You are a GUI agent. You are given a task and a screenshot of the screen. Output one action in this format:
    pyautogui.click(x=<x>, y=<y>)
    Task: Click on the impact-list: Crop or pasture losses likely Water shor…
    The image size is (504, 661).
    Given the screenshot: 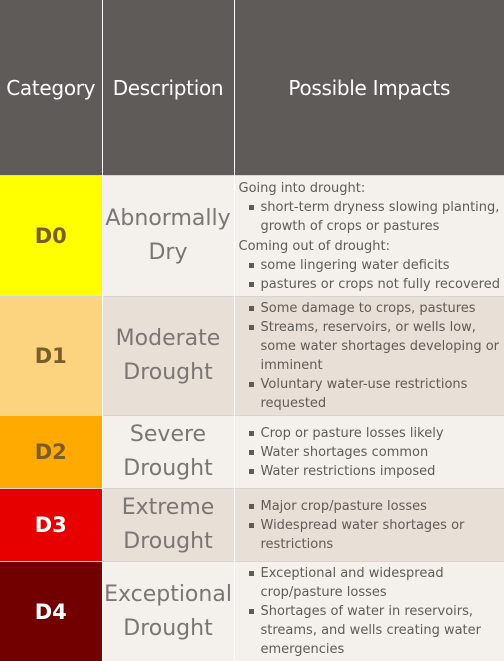 What is the action you would take?
    pyautogui.click(x=371, y=452)
    